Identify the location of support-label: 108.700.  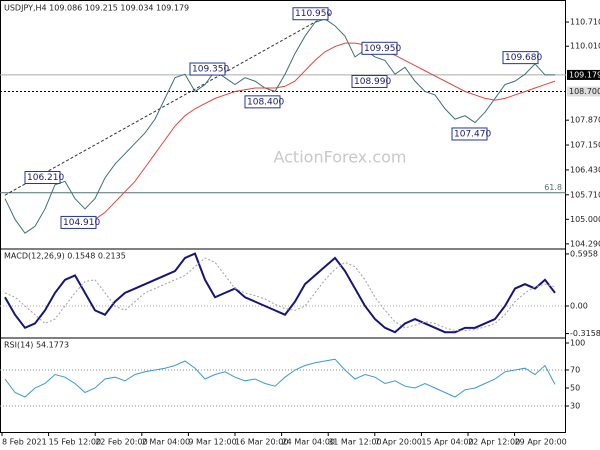
(584, 91).